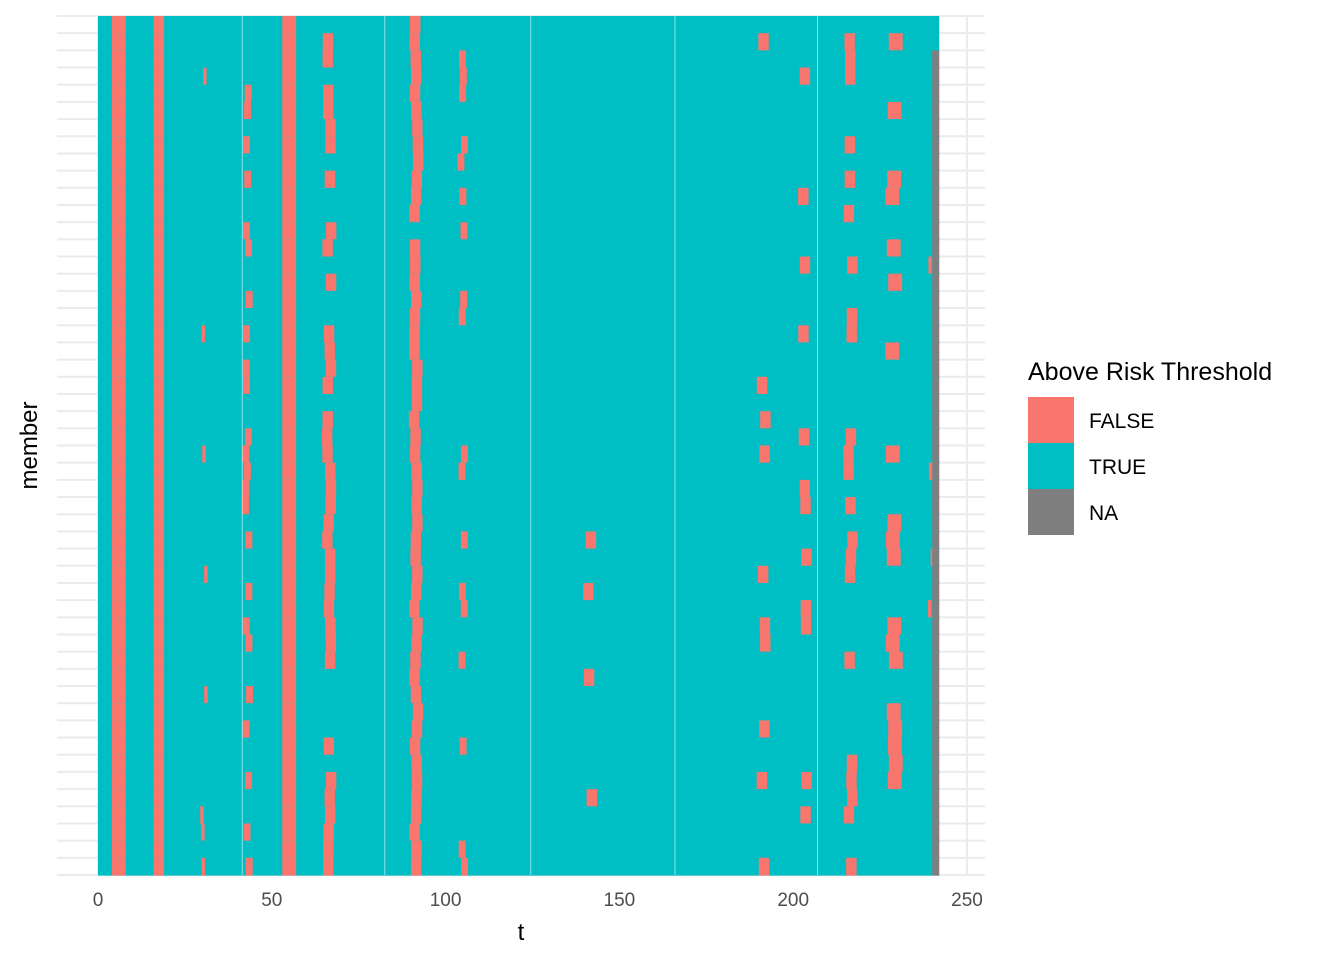  Describe the element at coordinates (98, 900) in the screenshot. I see `x-tick-label: 0` at that location.